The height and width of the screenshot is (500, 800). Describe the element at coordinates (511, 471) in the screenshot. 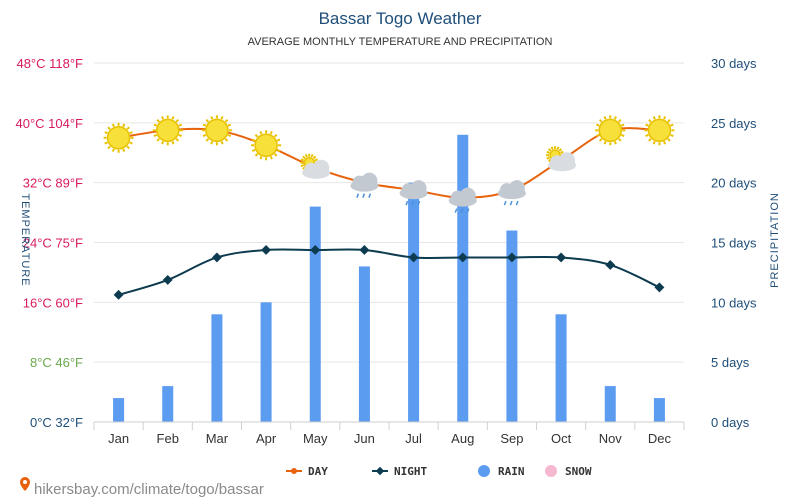

I see `legend-label: RAIN` at that location.